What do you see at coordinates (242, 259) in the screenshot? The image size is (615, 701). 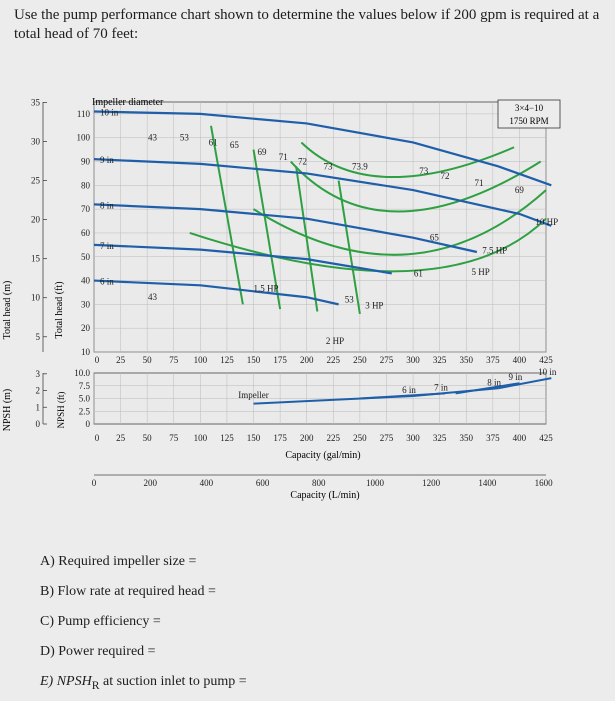 I see `head-curve-7-in` at bounding box center [242, 259].